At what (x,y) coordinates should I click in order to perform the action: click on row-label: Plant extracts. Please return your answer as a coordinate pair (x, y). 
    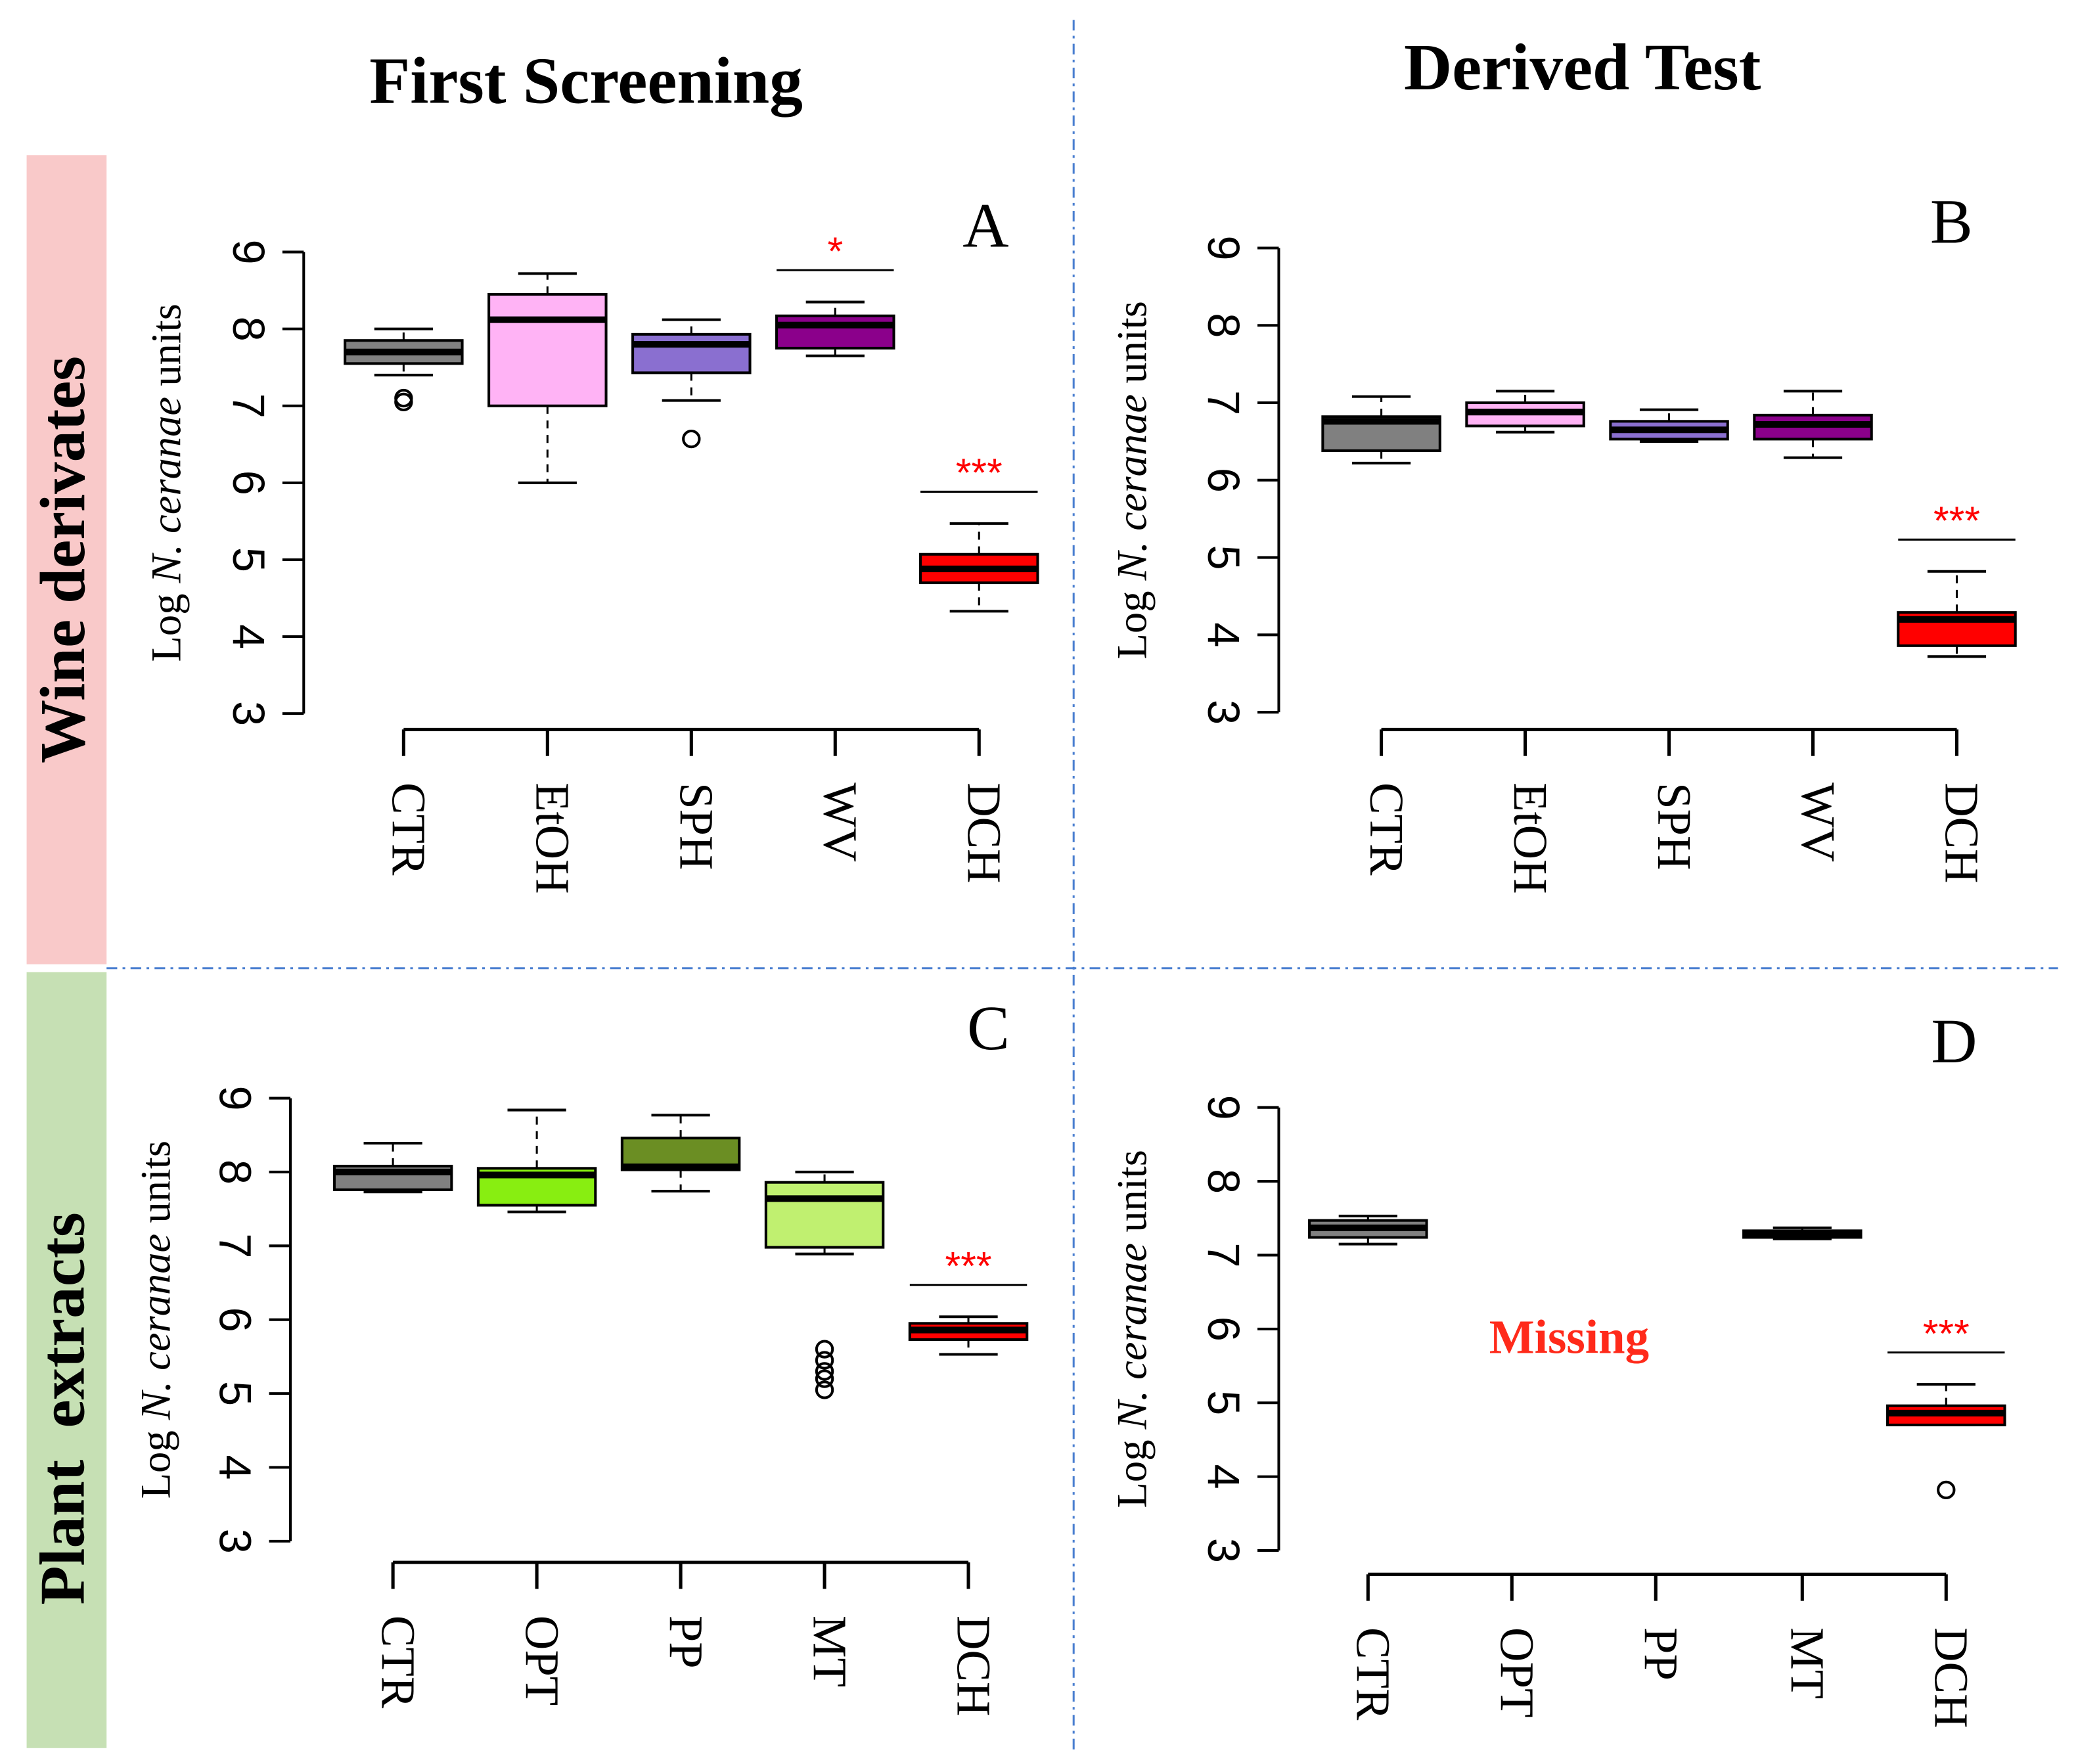
    Looking at the image, I should click on (64, 1408).